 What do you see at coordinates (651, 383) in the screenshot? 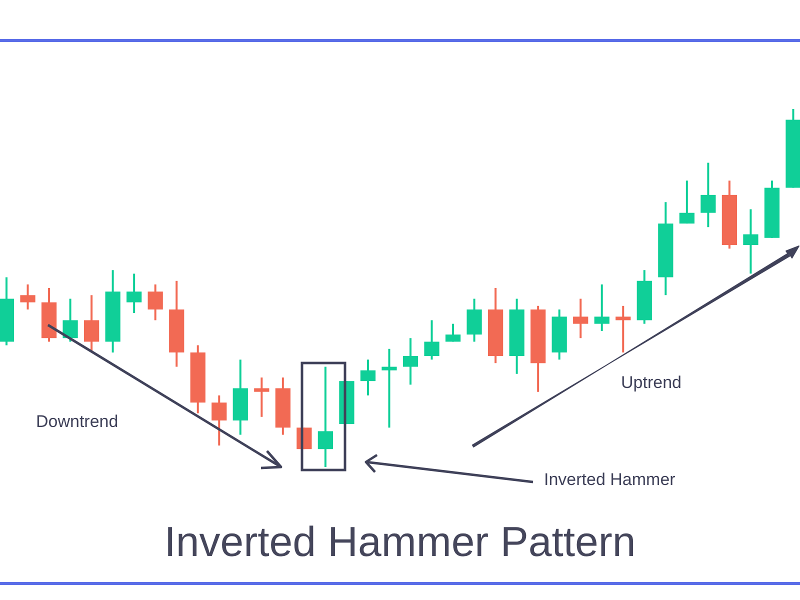
I see `annotation: Uptrend` at bounding box center [651, 383].